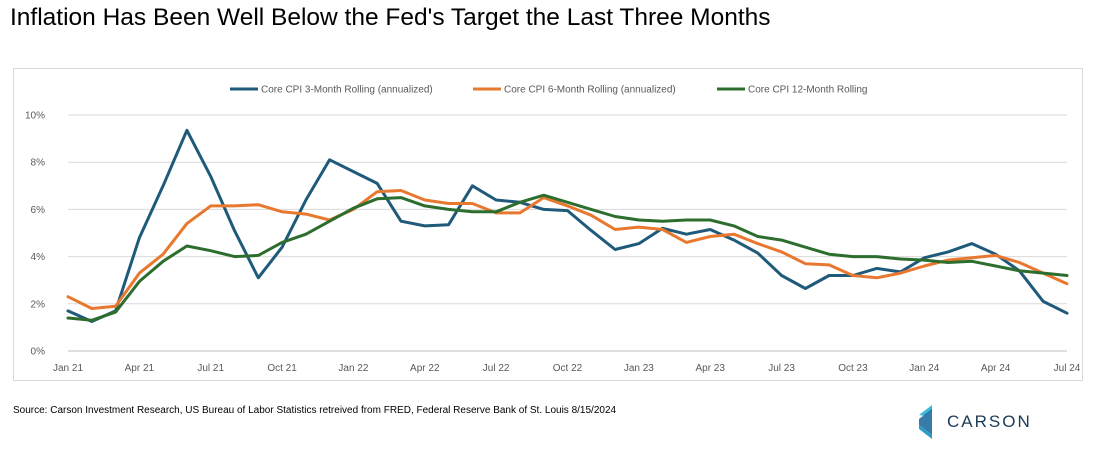  What do you see at coordinates (35, 116) in the screenshot?
I see `y-tick-label: 10%` at bounding box center [35, 116].